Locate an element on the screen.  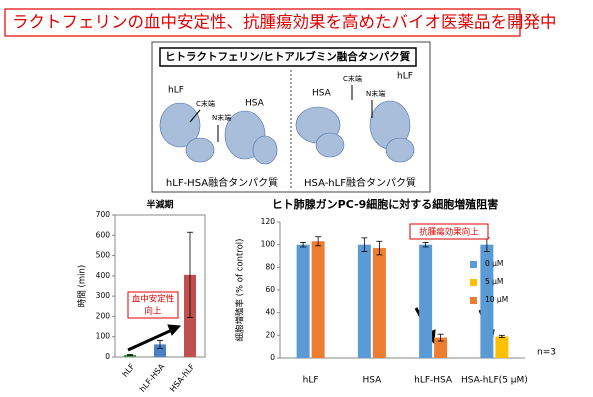
legend-label: 10 μM is located at coordinates (496, 299).